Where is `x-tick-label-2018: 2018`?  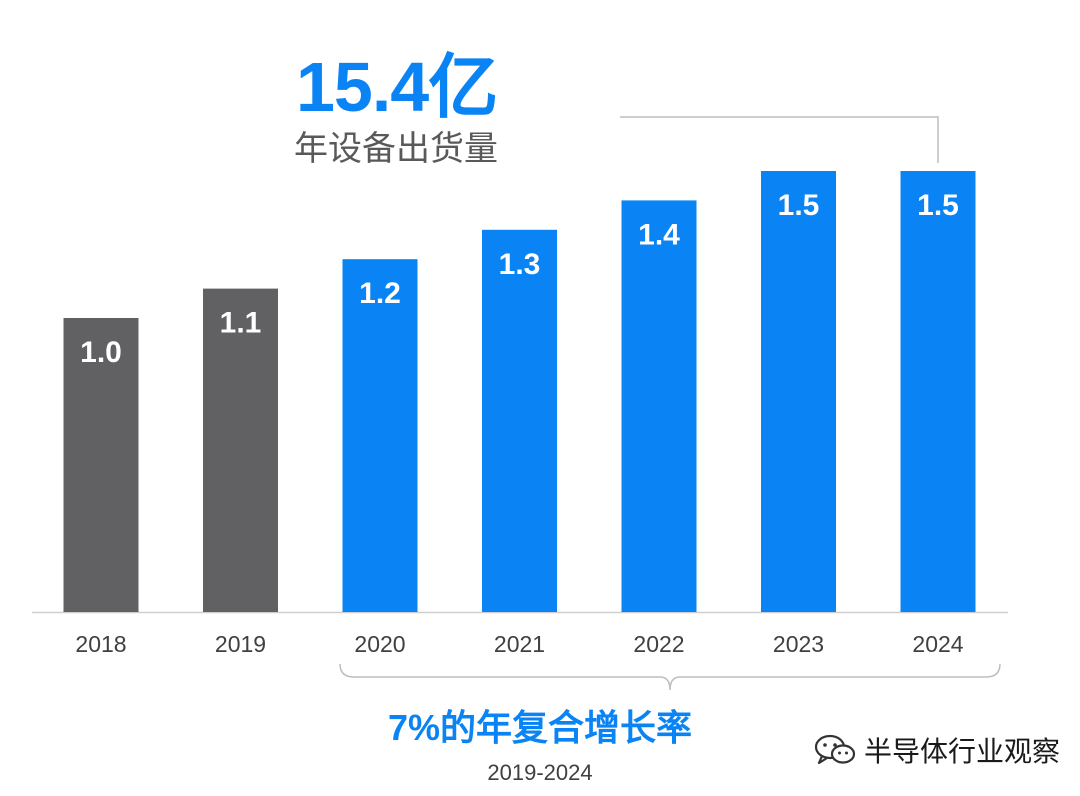 x-tick-label-2018: 2018 is located at coordinates (100, 644).